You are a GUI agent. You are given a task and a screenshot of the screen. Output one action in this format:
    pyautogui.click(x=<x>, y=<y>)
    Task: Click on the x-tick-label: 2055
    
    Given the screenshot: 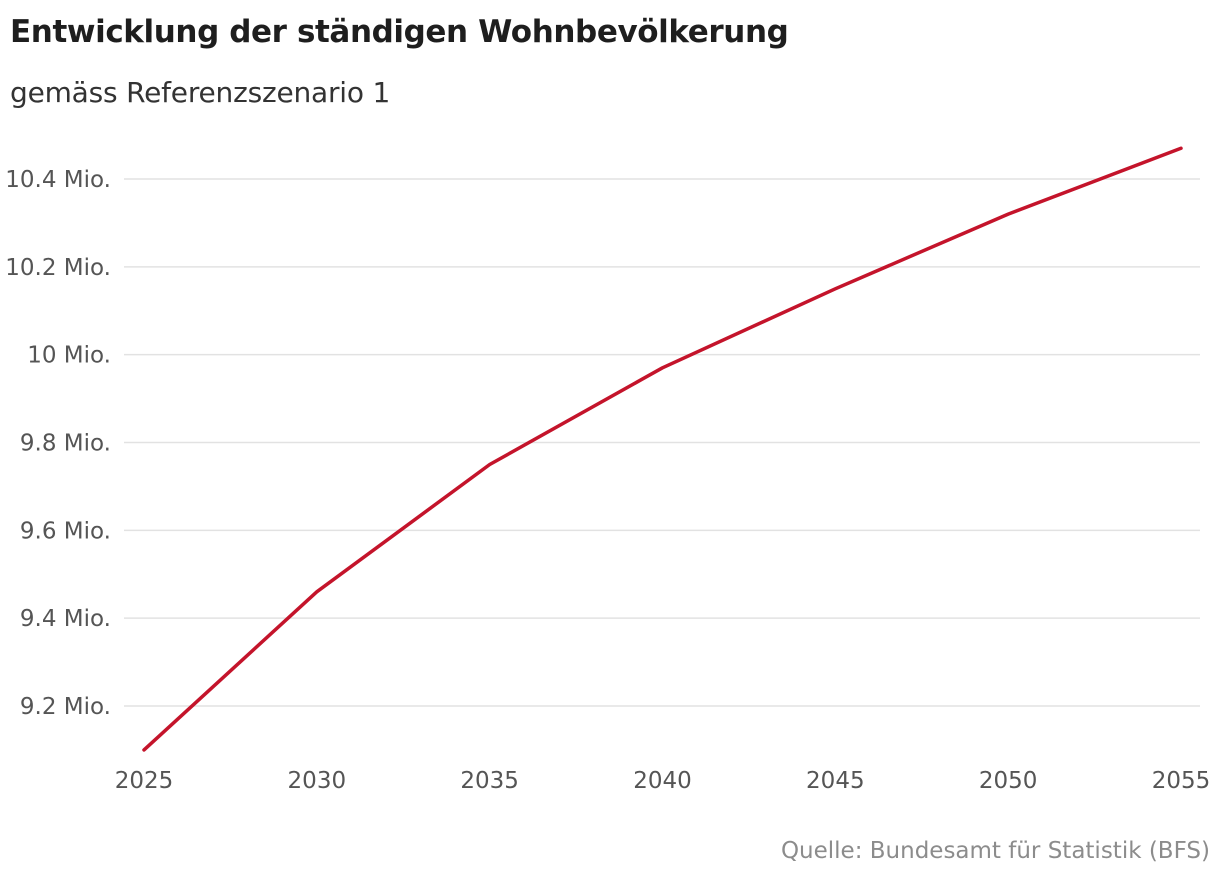 What is the action you would take?
    pyautogui.click(x=1181, y=781)
    